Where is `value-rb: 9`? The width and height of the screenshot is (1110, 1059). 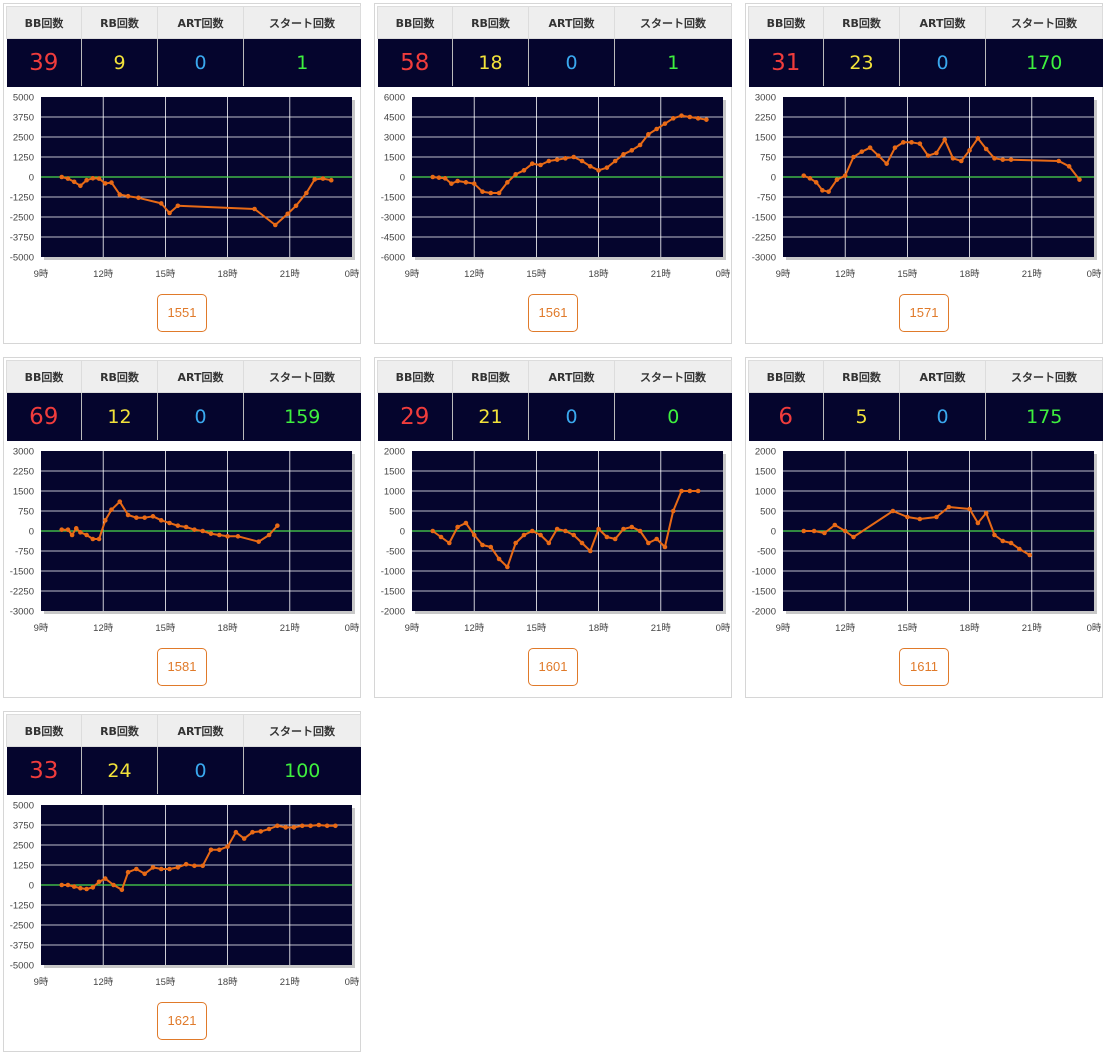
value-rb: 9 is located at coordinates (119, 62).